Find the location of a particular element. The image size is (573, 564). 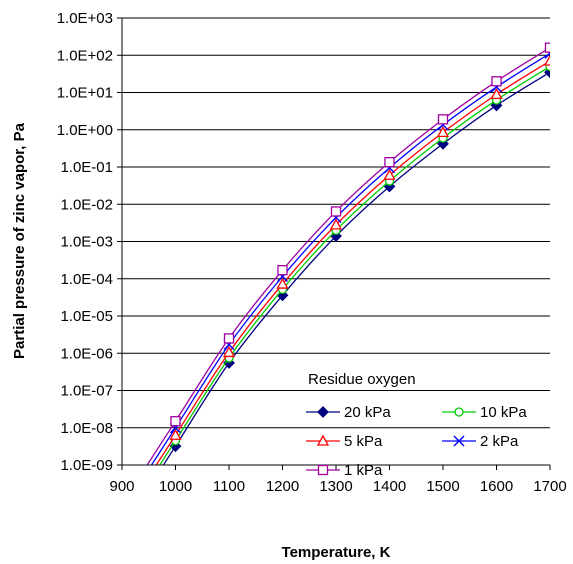

x-tick-label: 1200 is located at coordinates (282, 486).